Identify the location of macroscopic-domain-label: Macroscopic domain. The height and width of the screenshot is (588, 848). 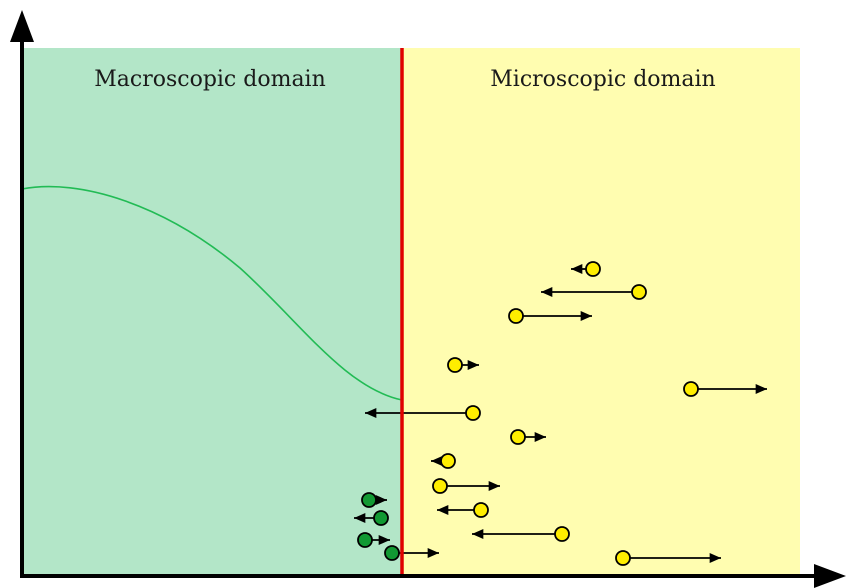
(210, 79).